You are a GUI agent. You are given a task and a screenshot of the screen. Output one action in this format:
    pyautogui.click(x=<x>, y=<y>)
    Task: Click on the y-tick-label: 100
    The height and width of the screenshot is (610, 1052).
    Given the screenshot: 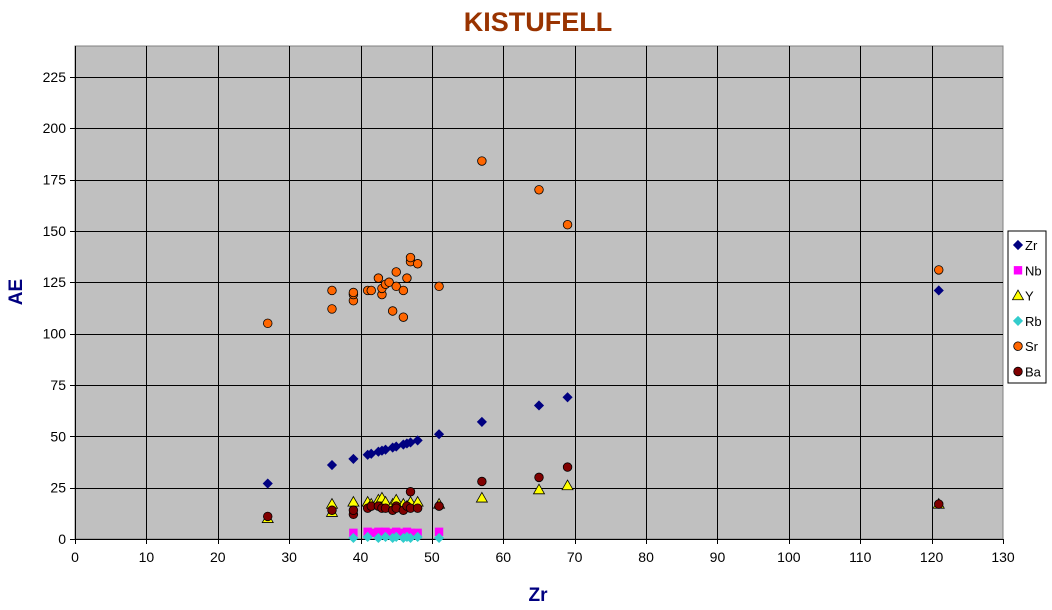 What is the action you would take?
    pyautogui.click(x=55, y=334)
    